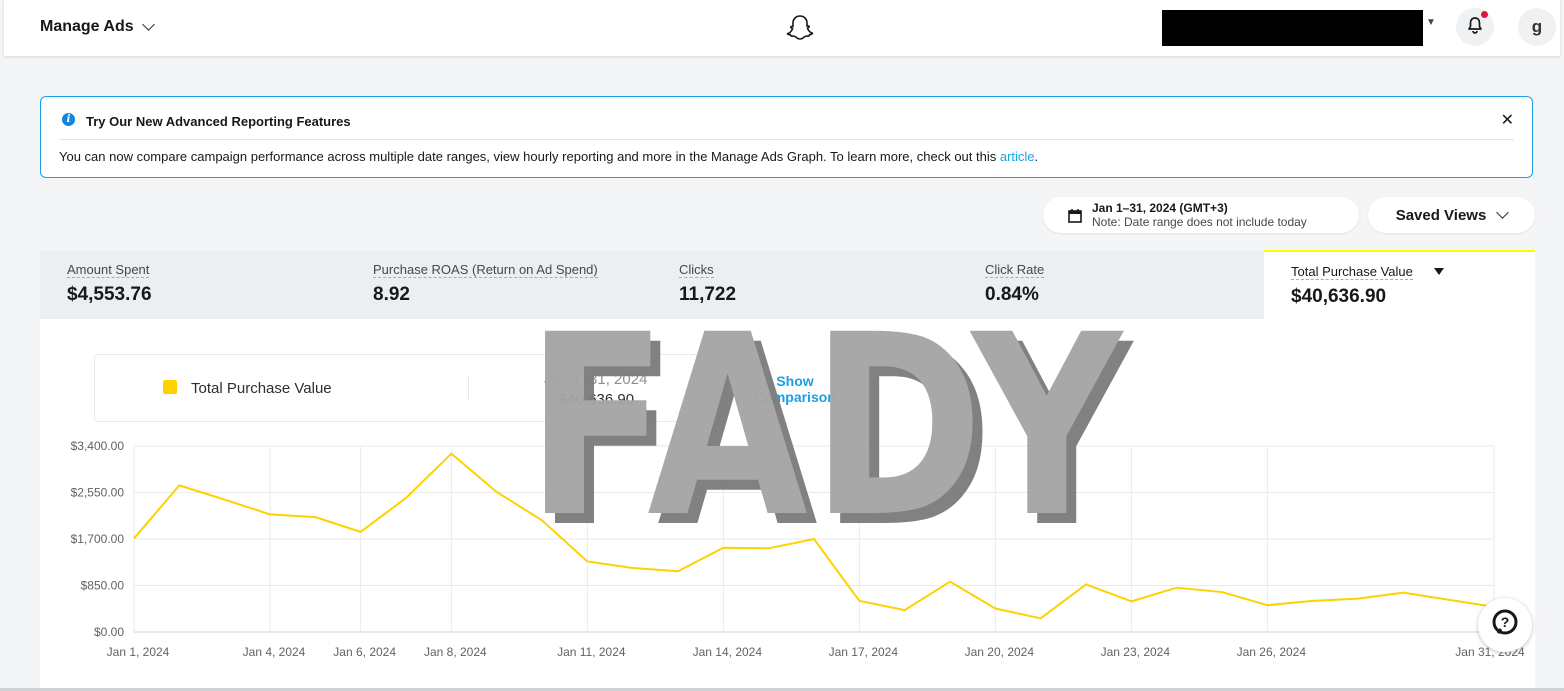 The width and height of the screenshot is (1564, 691). Describe the element at coordinates (485, 270) in the screenshot. I see `metric-label: Purchase ROAS (Return on Ad Spend)` at that location.